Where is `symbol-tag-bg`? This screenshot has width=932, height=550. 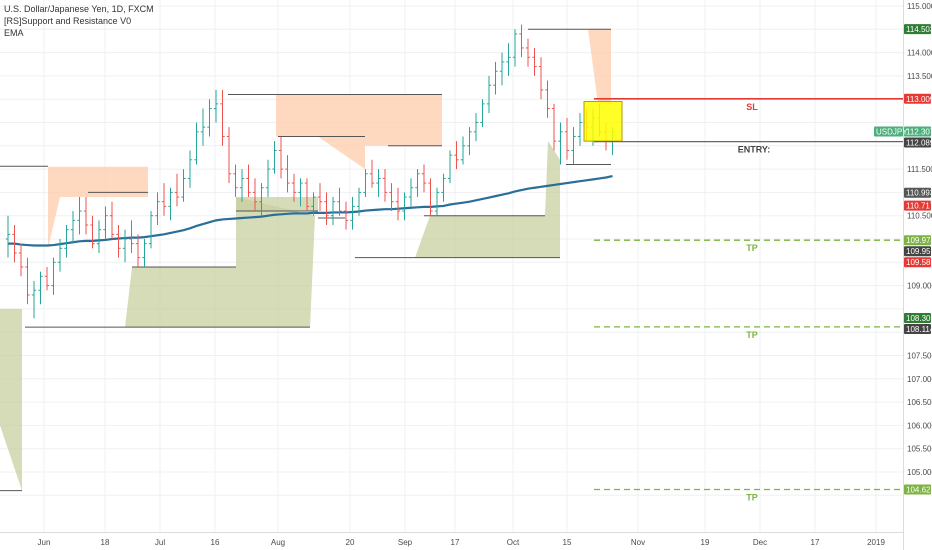 symbol-tag-bg is located at coordinates (888, 131).